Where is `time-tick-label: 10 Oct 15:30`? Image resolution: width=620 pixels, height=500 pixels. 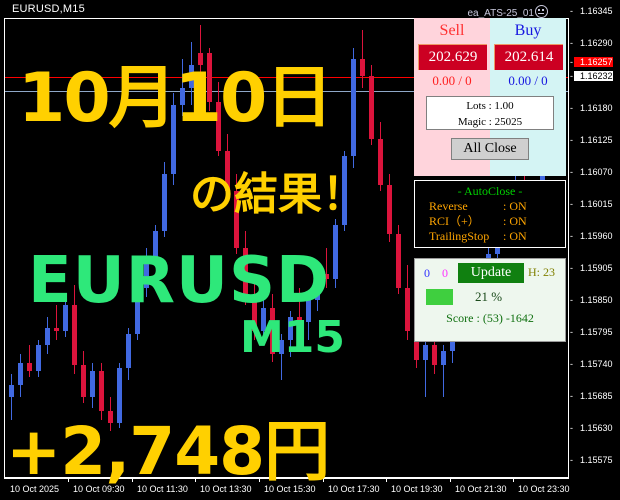 time-tick-label: 10 Oct 15:30 is located at coordinates (290, 489).